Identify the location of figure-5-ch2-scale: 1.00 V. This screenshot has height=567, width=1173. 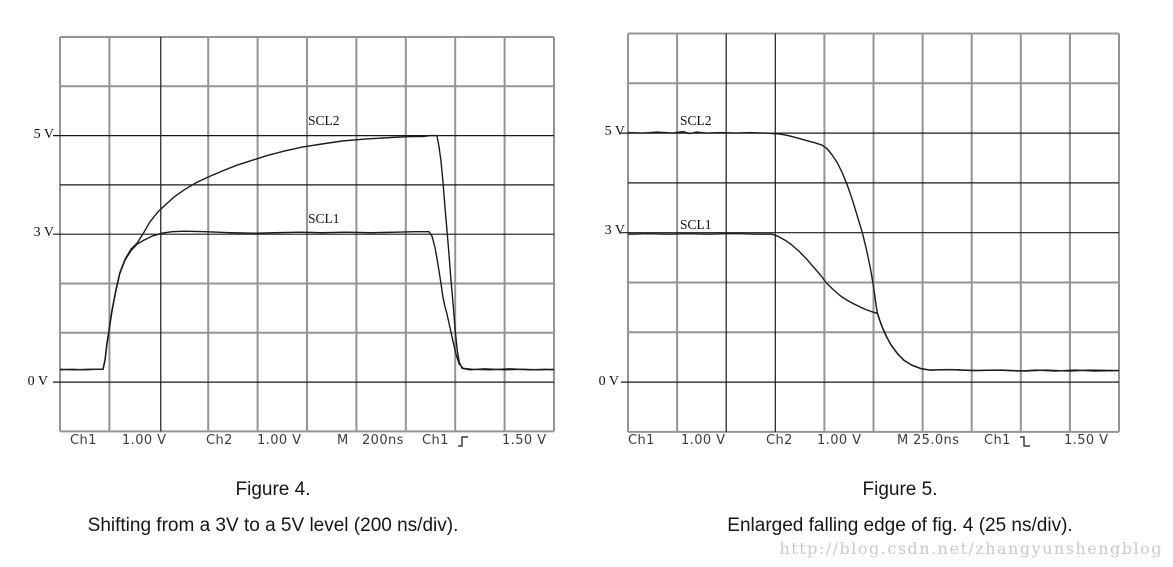
(839, 440).